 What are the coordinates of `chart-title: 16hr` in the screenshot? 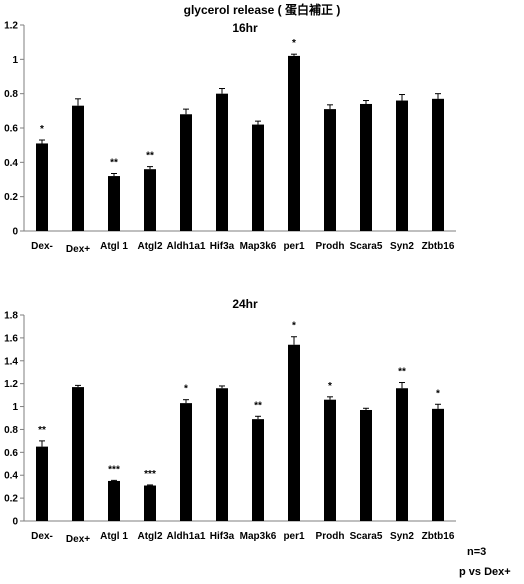 It's located at (245, 28).